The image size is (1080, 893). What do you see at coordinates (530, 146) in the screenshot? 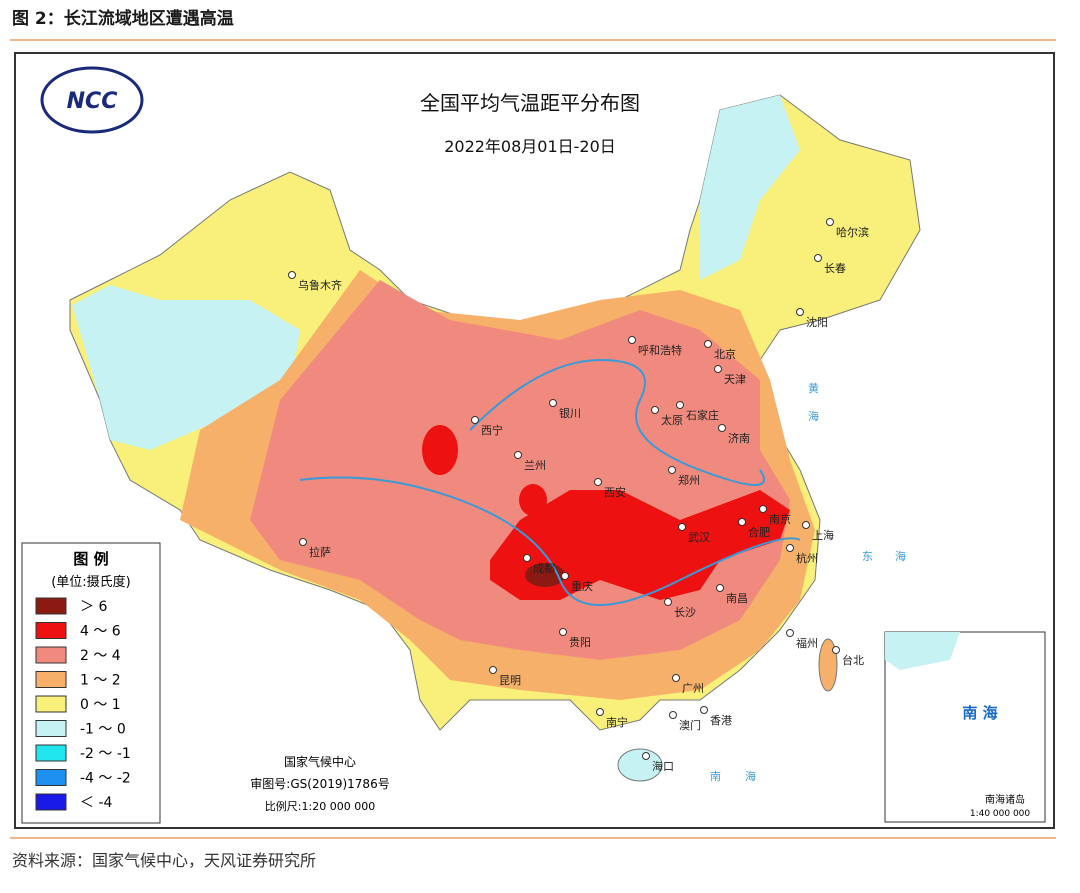
I see `map-date: 2022年08月01日-20日` at bounding box center [530, 146].